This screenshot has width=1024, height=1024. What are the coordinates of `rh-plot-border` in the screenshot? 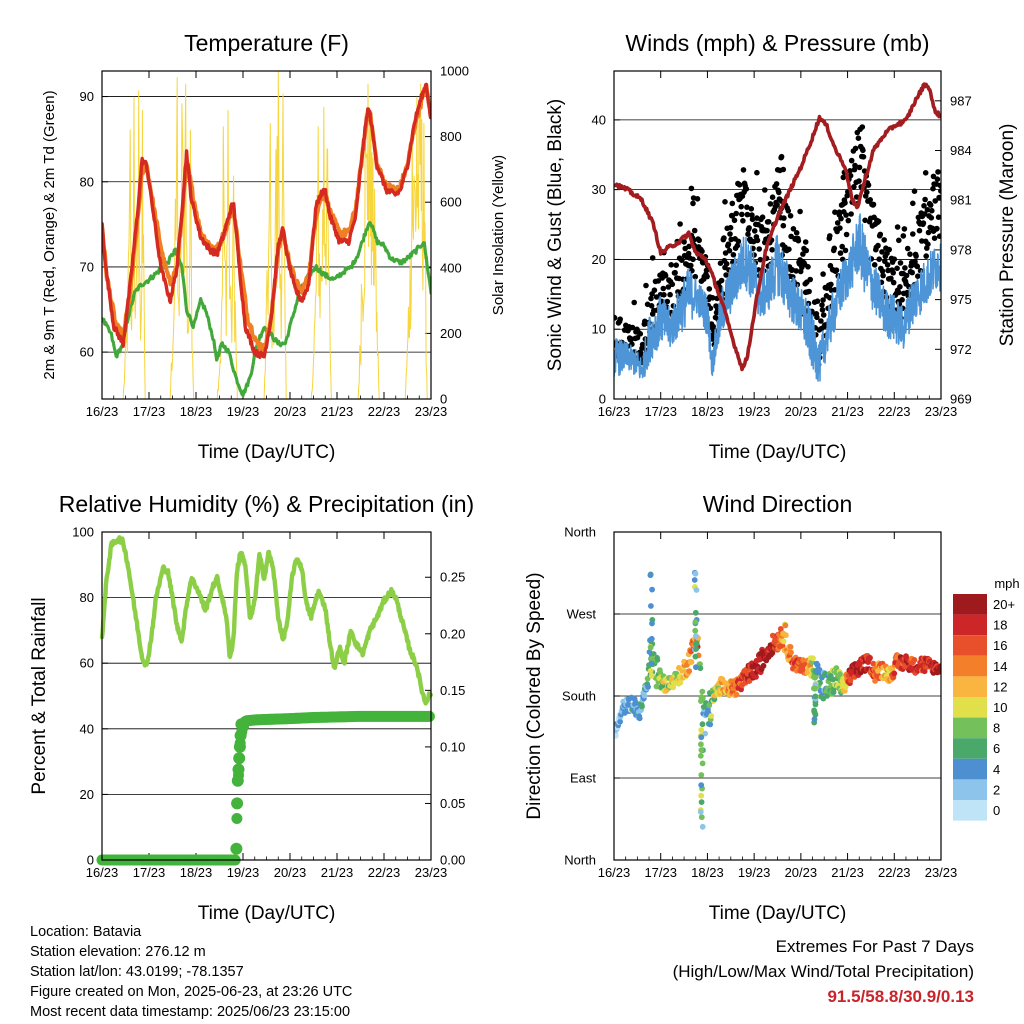 It's located at (266, 696).